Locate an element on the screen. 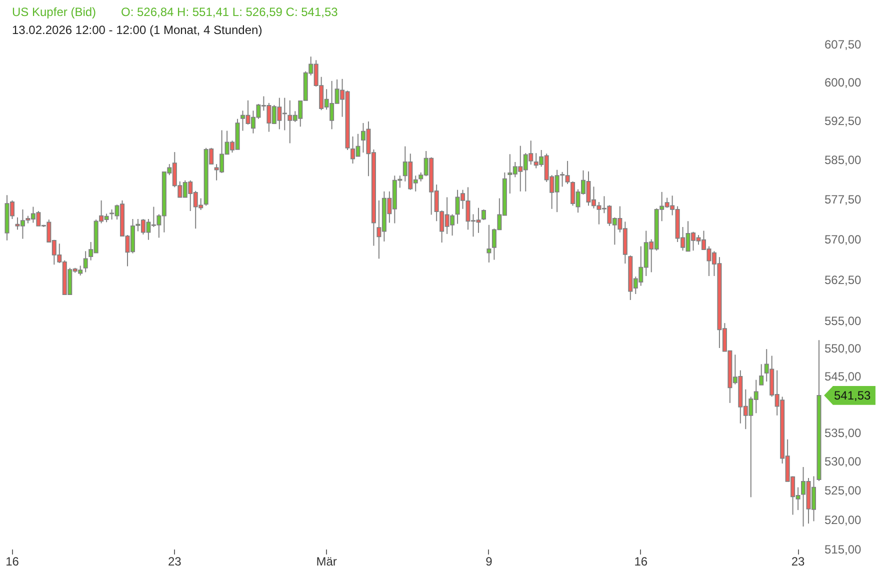 This screenshot has width=886, height=569. y-tick-label: 515,00 is located at coordinates (843, 549).